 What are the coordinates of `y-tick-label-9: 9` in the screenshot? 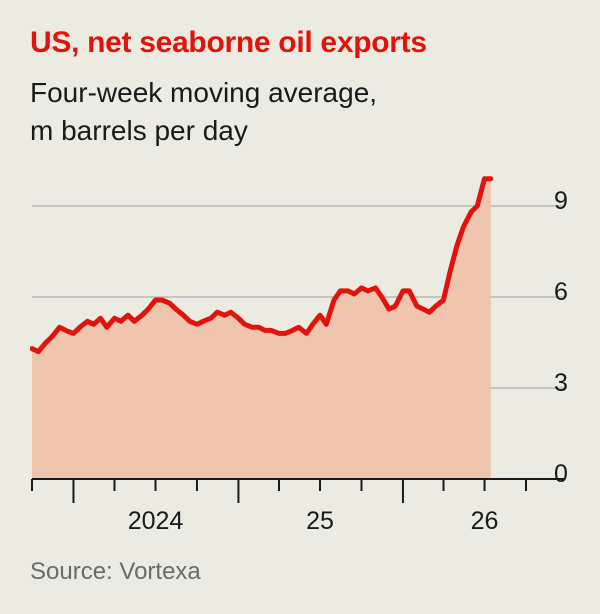 It's located at (561, 201).